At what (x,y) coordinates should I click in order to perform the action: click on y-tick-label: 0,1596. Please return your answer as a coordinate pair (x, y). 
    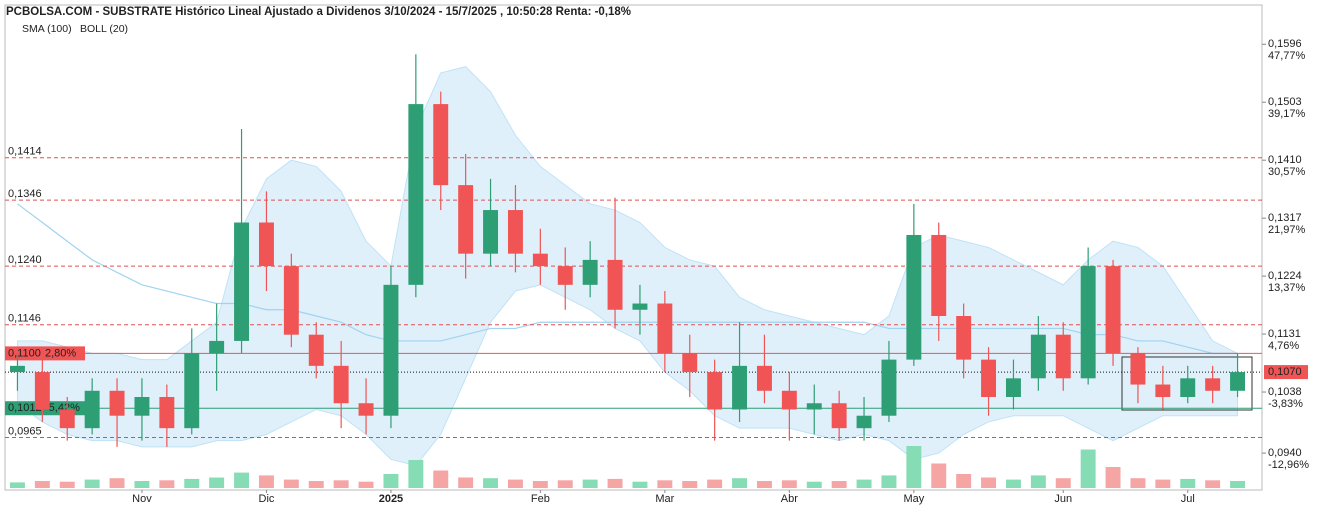
    Looking at the image, I should click on (1285, 44).